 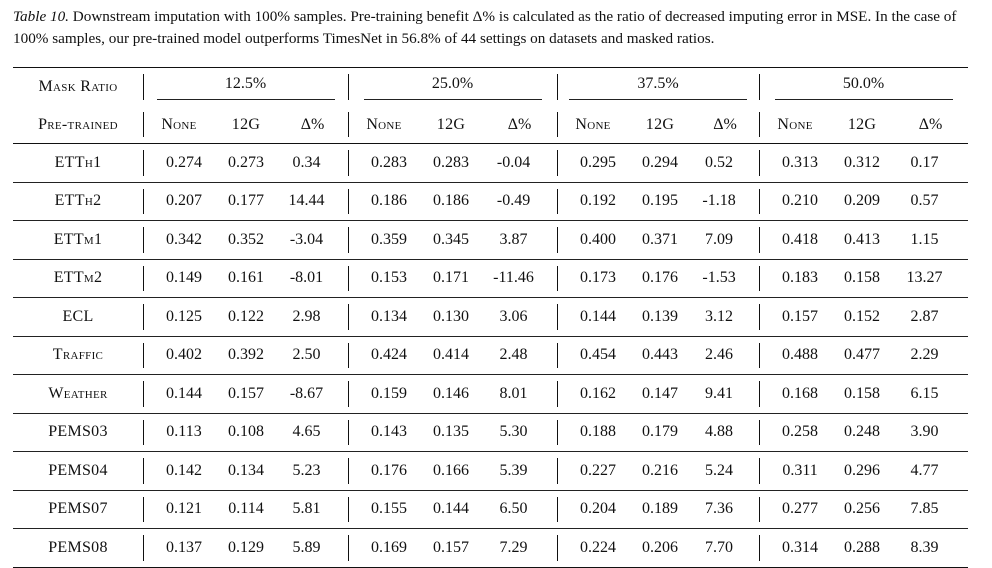 I want to click on none-value: 0.162, so click(x=593, y=394).